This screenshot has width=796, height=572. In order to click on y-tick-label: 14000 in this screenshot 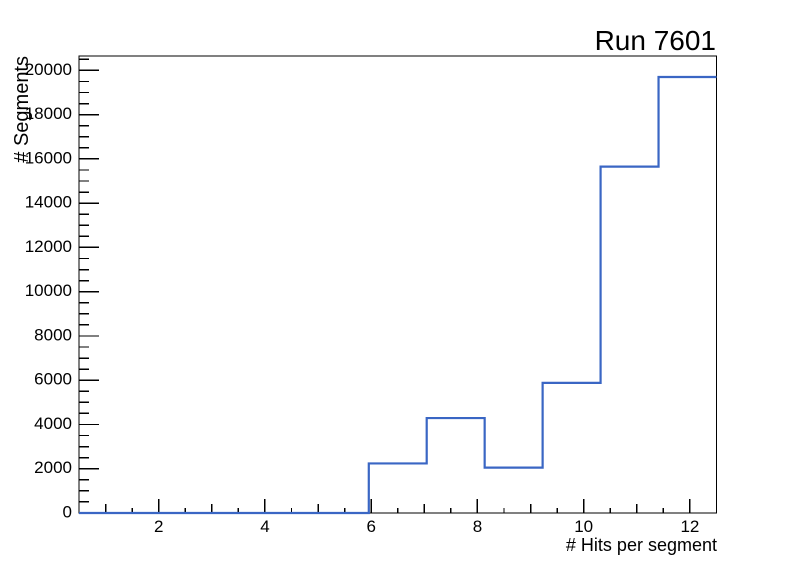, I will do `click(48, 202)`.